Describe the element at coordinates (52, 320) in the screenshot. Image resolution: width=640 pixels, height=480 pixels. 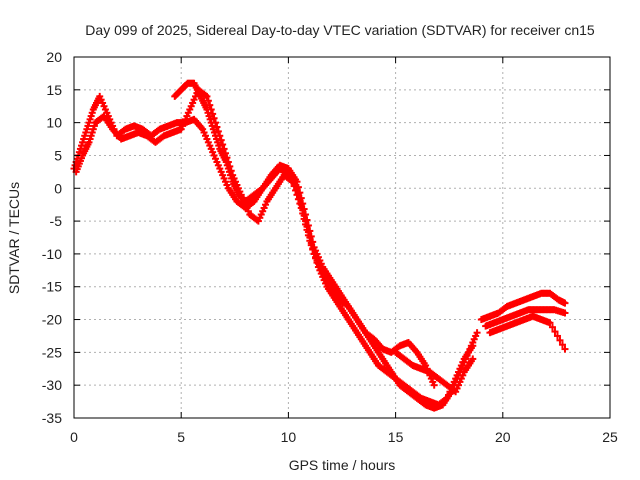
I see `y-tick-label: -20` at that location.